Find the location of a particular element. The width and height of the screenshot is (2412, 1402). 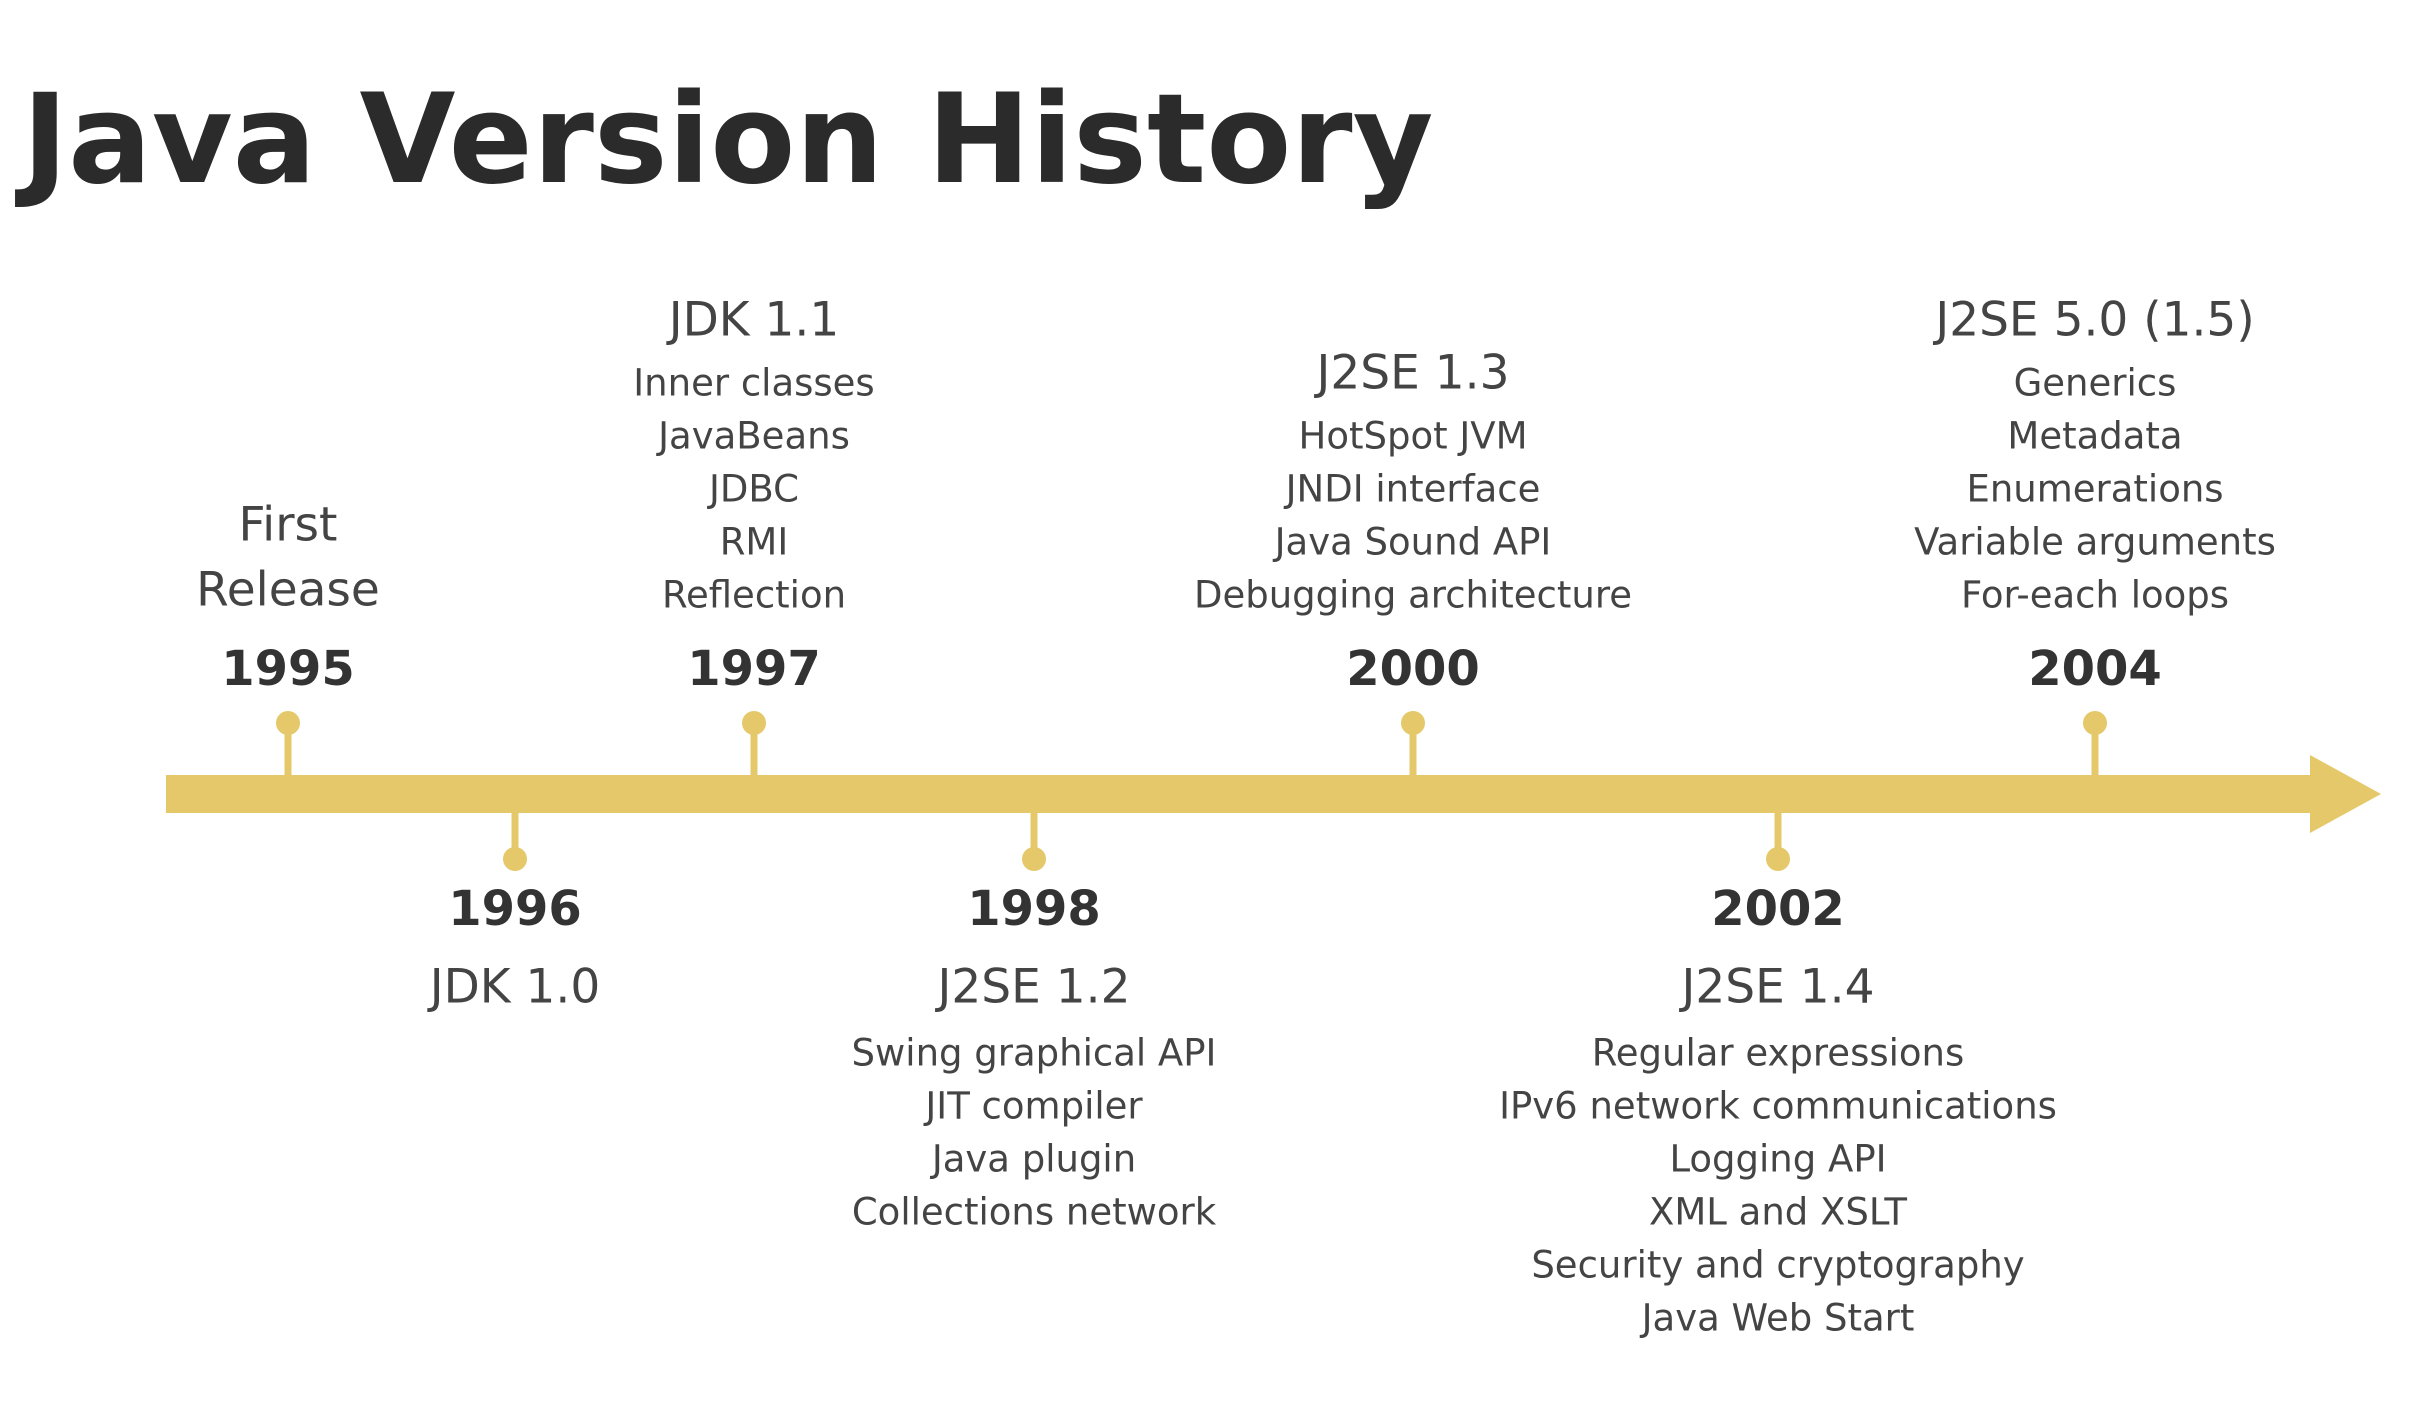

version: JDK 1.1 is located at coordinates (753, 320).